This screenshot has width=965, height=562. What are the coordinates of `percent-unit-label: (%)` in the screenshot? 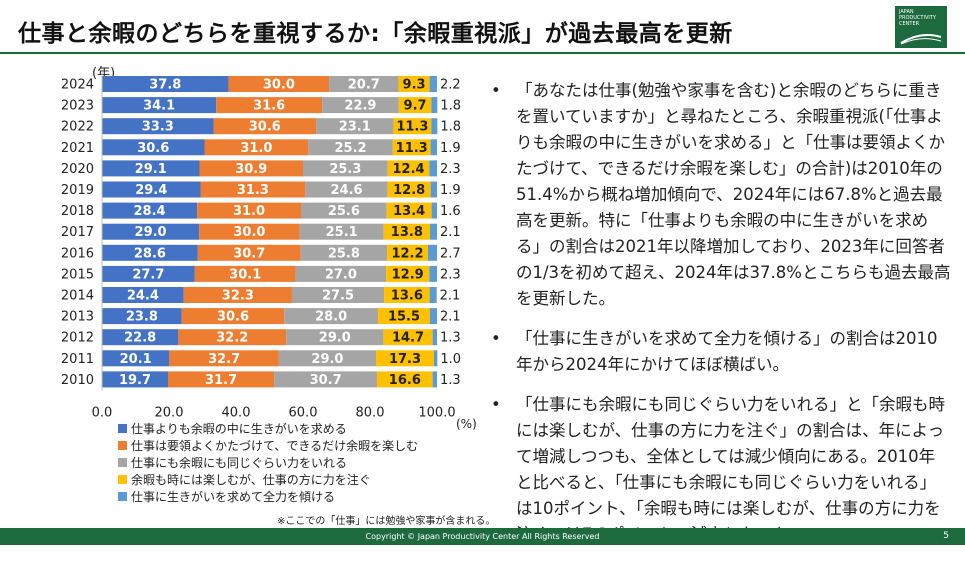 It's located at (466, 424).